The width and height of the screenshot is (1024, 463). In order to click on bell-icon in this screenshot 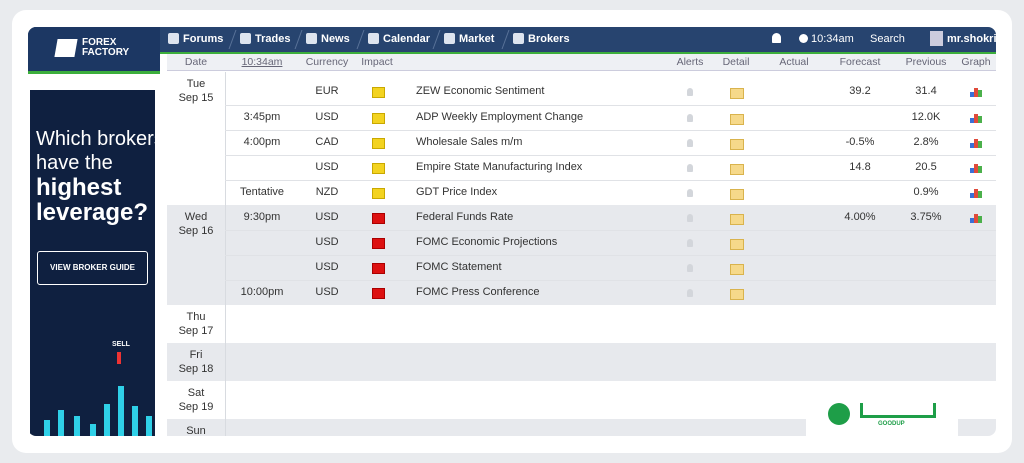, I will do `click(776, 38)`.